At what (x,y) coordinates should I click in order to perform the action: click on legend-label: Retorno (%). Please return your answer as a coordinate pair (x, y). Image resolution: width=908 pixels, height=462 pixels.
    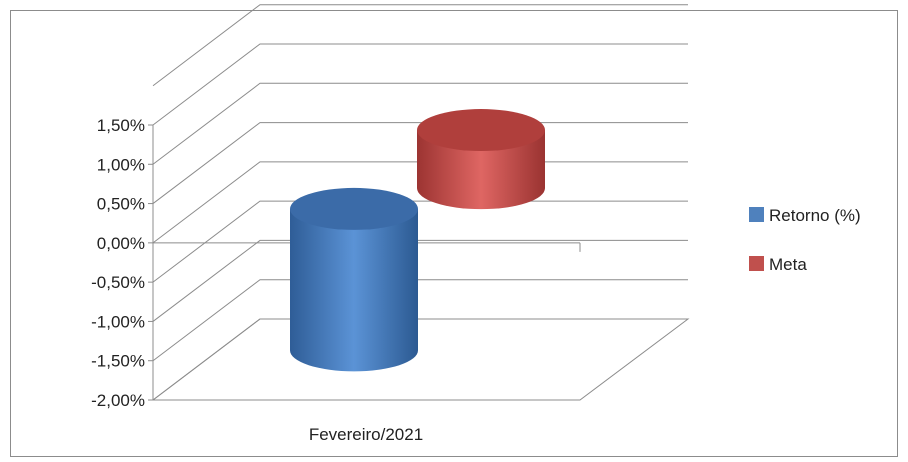
    Looking at the image, I should click on (815, 215).